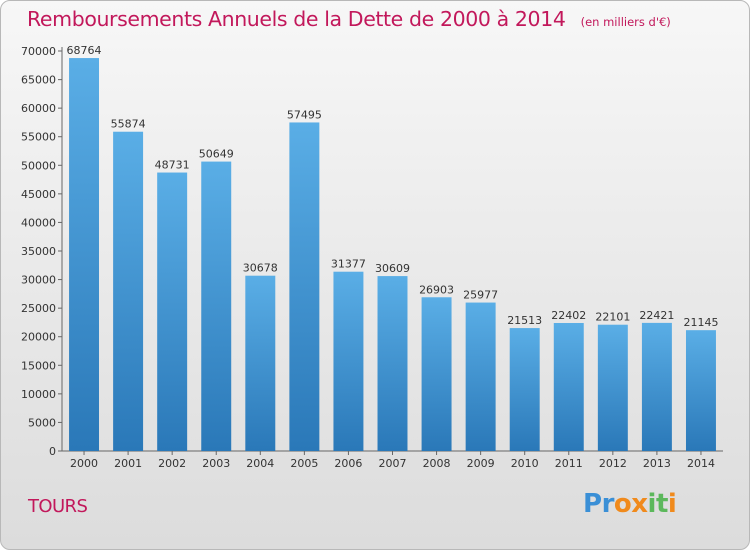  What do you see at coordinates (656, 315) in the screenshot?
I see `data-label: 22421` at bounding box center [656, 315].